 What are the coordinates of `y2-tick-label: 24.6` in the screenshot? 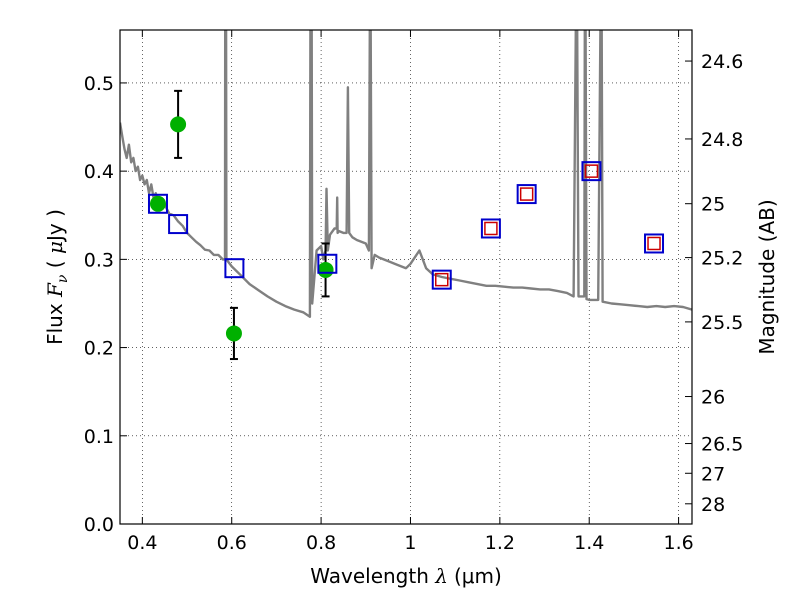 It's located at (722, 62).